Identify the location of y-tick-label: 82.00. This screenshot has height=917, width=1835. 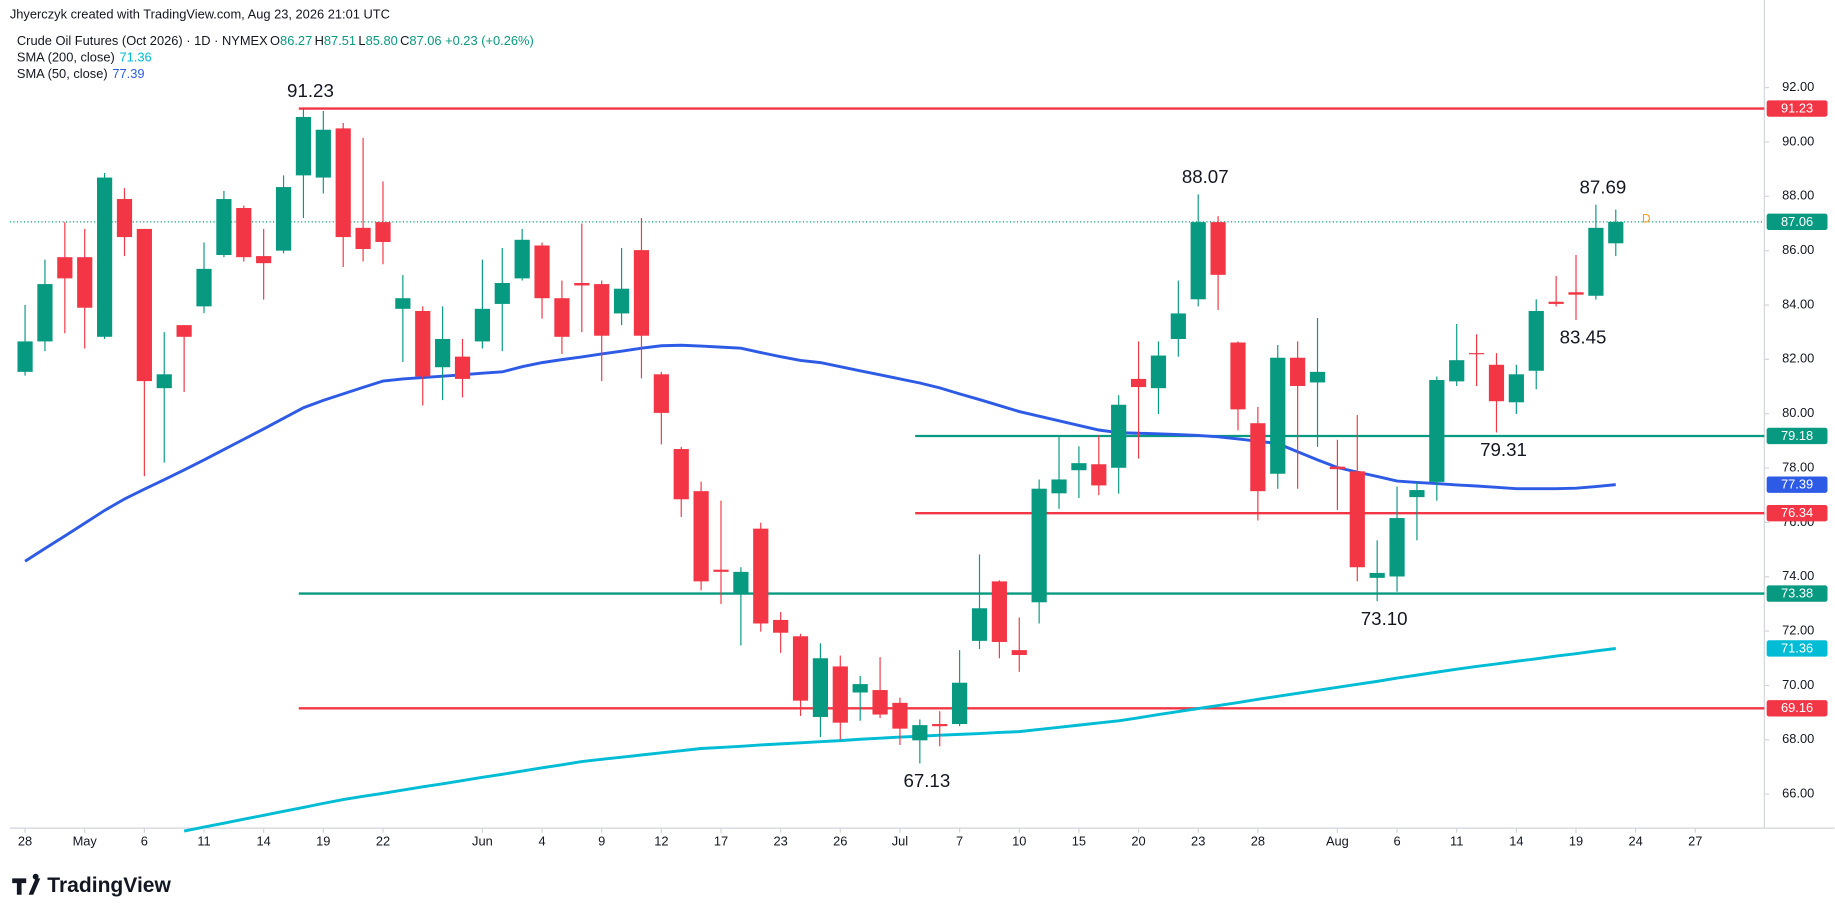
(1798, 358).